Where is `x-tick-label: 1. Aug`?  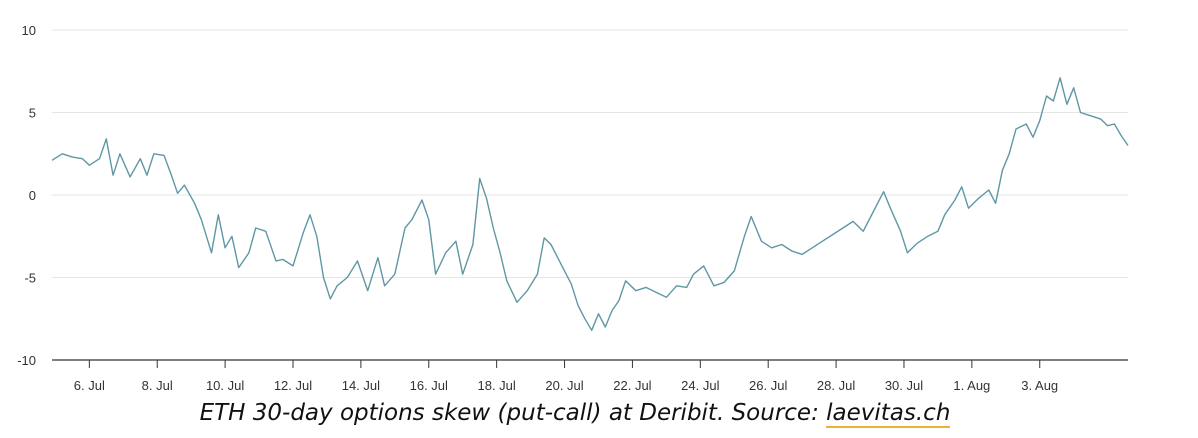
x-tick-label: 1. Aug is located at coordinates (971, 385).